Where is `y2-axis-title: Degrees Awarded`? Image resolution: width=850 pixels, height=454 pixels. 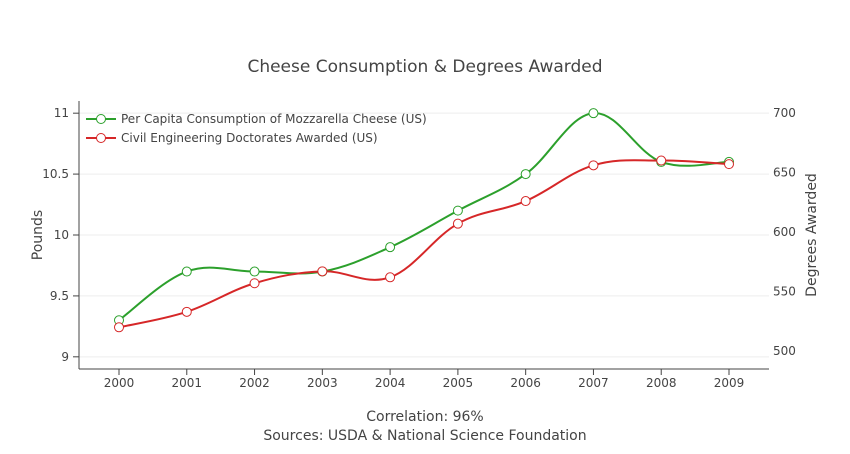
y2-axis-title: Degrees Awarded is located at coordinates (812, 235).